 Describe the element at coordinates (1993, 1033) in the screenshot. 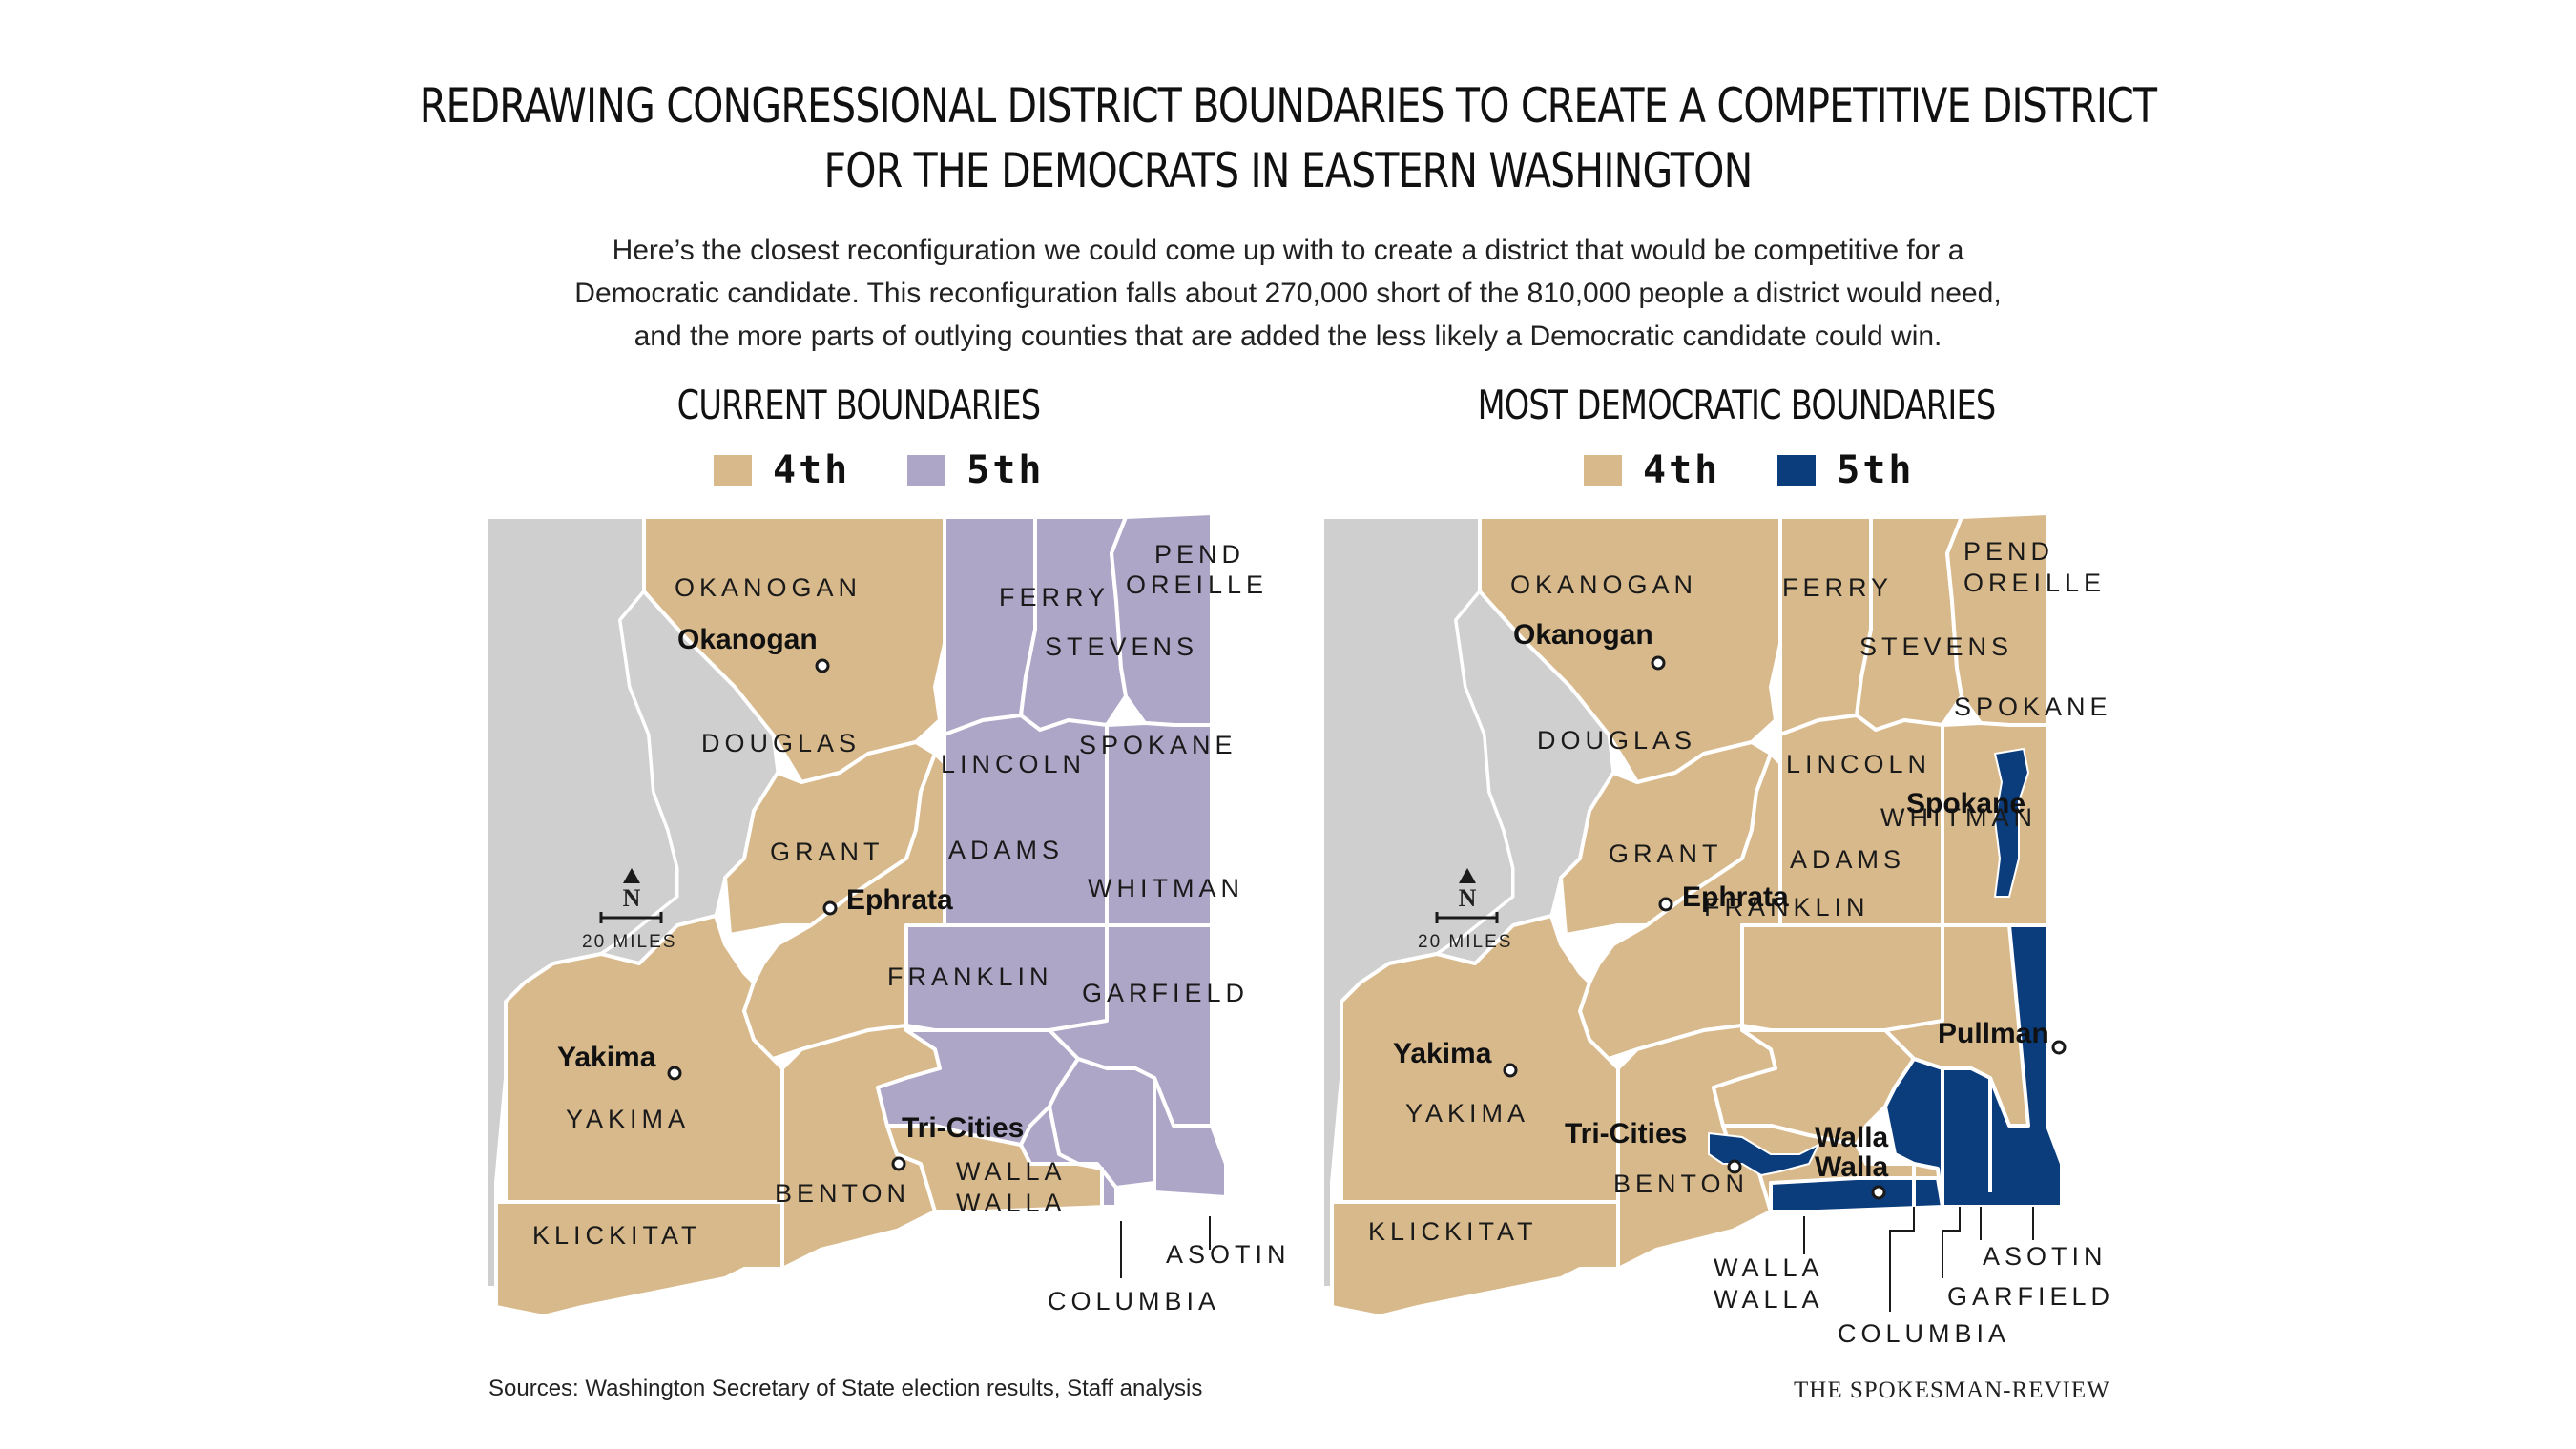

I see `city-label-pullman: Pullman` at that location.